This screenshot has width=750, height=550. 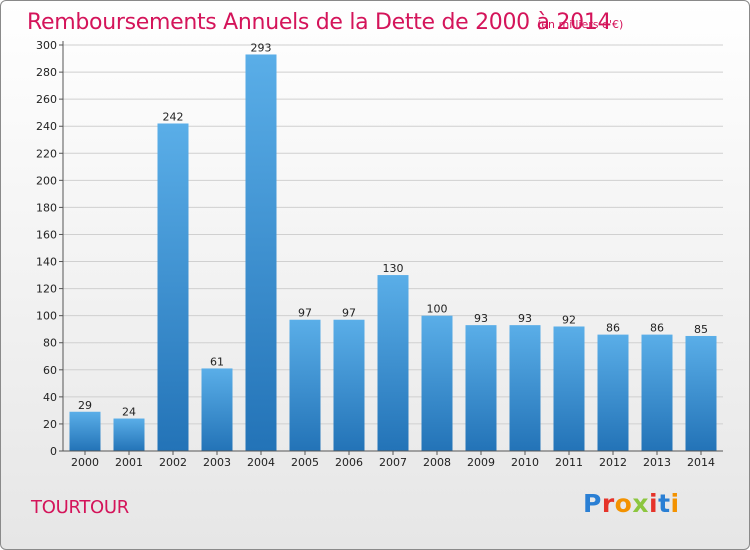 What do you see at coordinates (217, 361) in the screenshot?
I see `value-label-2003: 61` at bounding box center [217, 361].